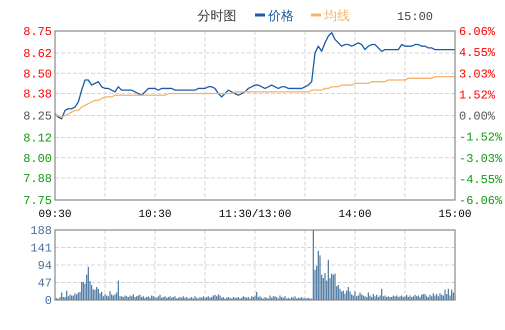  Describe the element at coordinates (37, 95) in the screenshot. I see `y-tick-label: 8.38` at that location.